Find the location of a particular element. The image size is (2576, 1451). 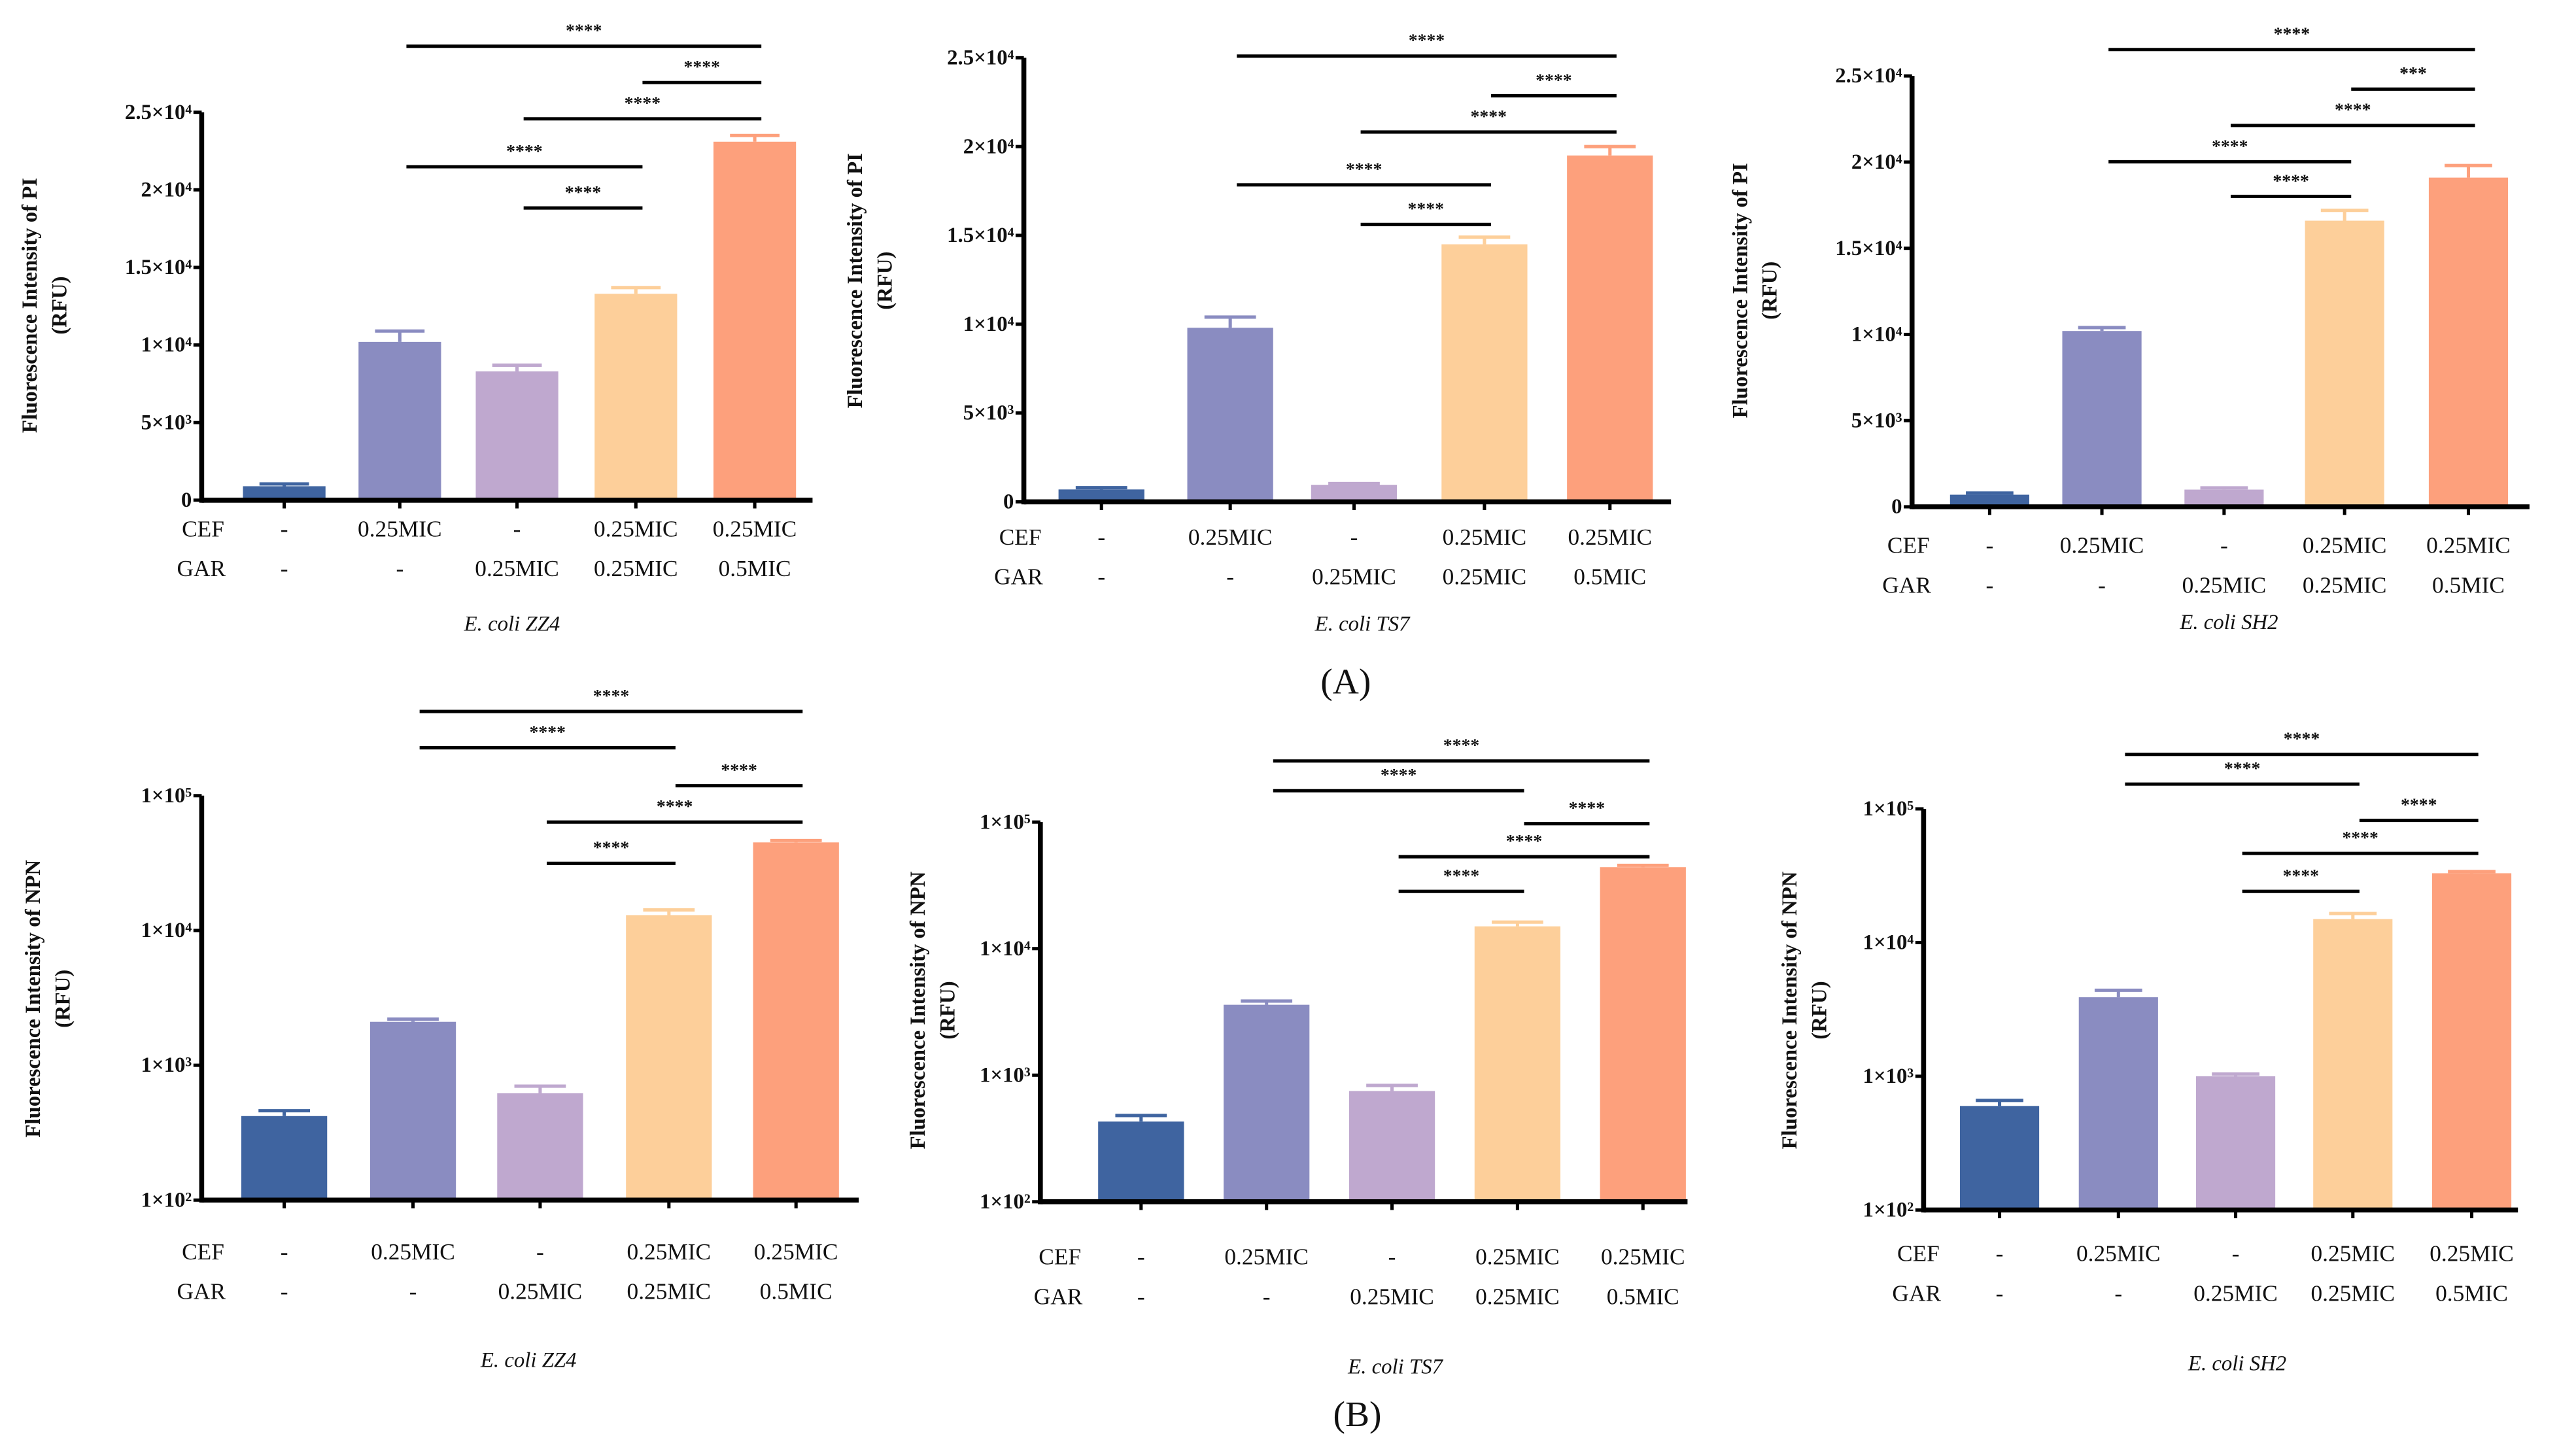

y-tick-label: 2.5×10⁴ is located at coordinates (1869, 76).